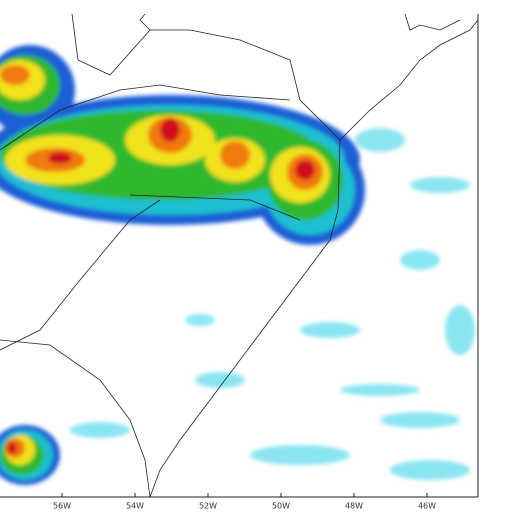 The image size is (515, 515). I want to click on longitude-label: 46W, so click(427, 506).